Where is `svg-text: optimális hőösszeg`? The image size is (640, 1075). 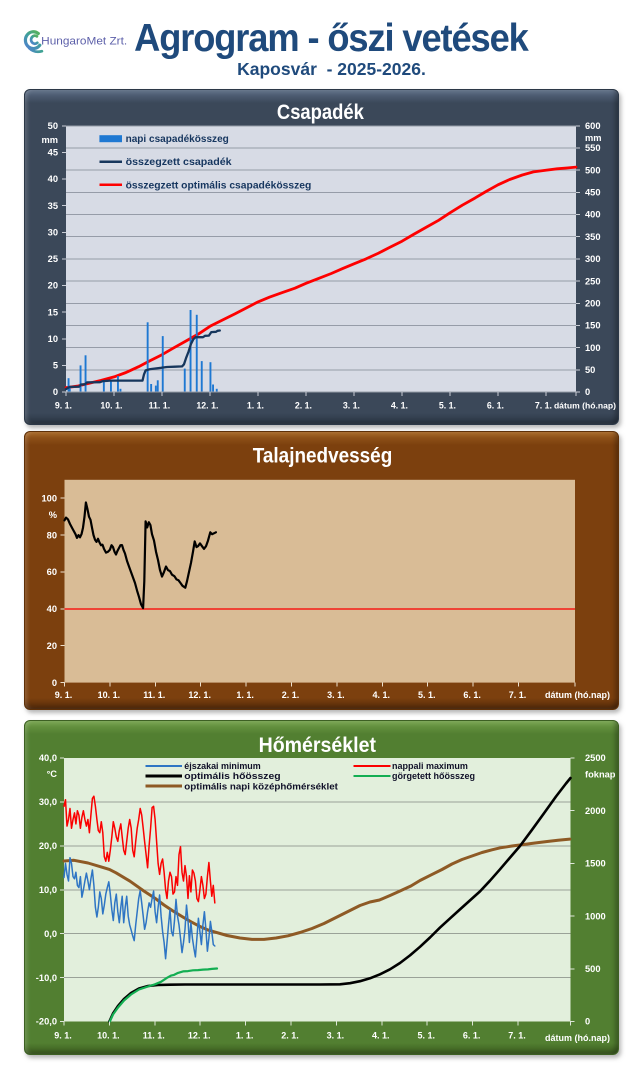 svg-text: optimális hőösszeg is located at coordinates (232, 776).